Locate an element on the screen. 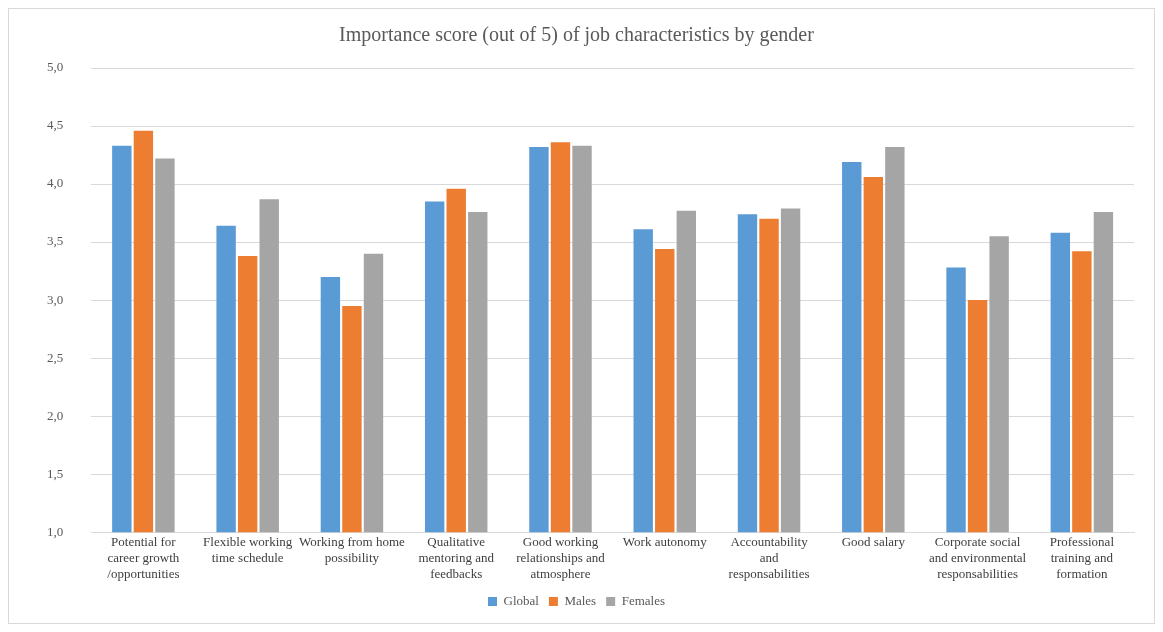  y-tick-label: 2,0 is located at coordinates (55, 415).